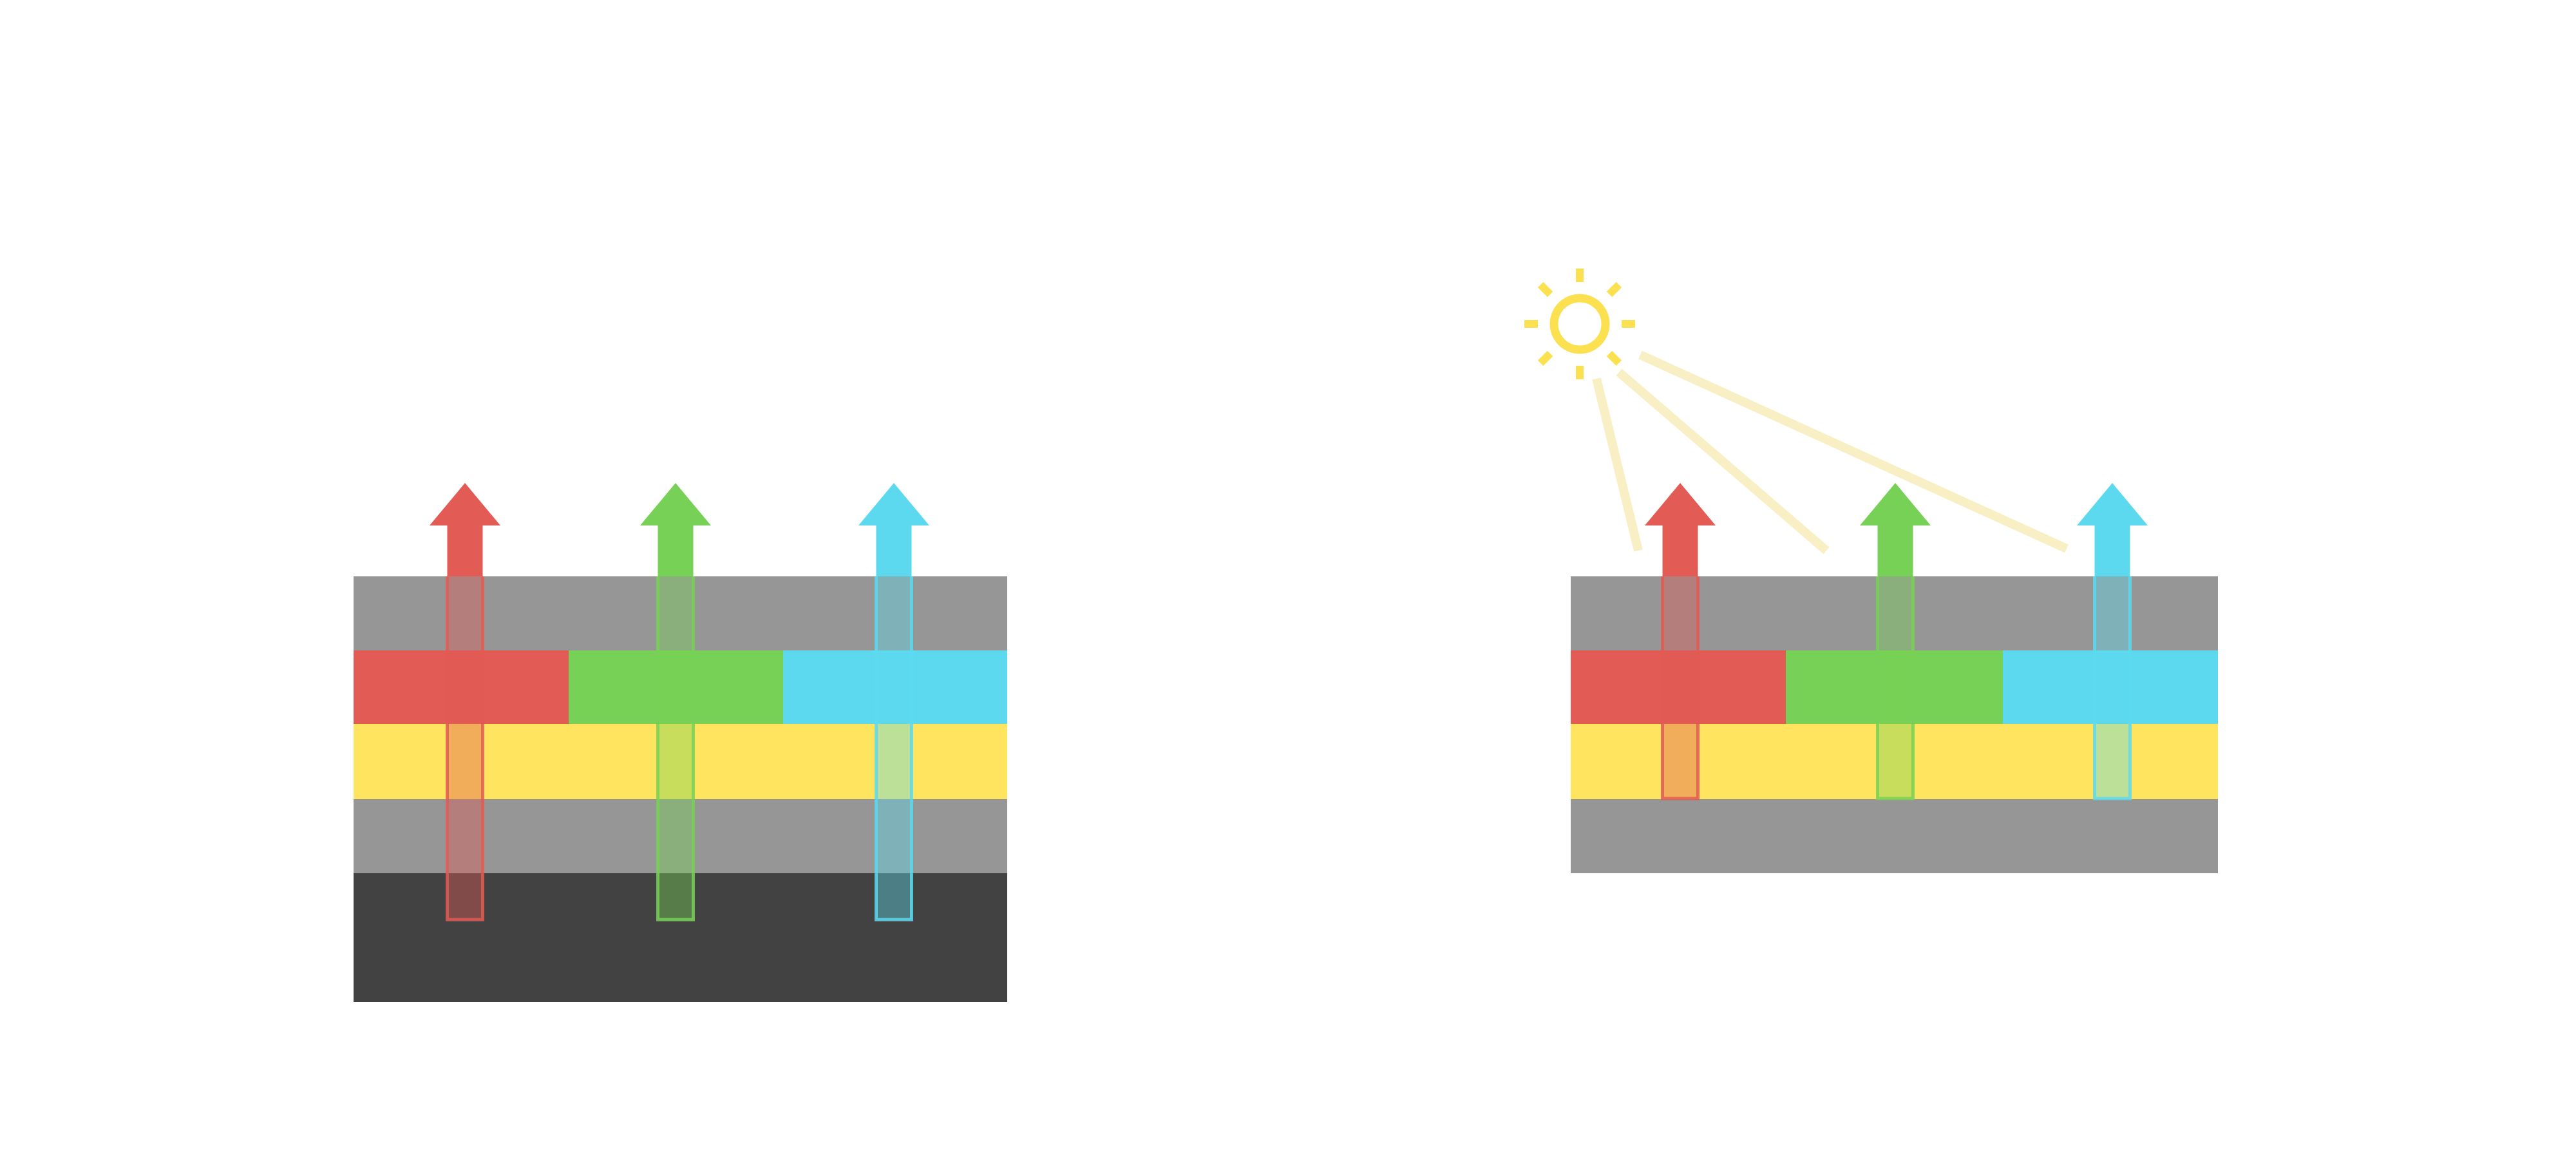 This screenshot has width=2576, height=1154. Describe the element at coordinates (1853, 451) in the screenshot. I see `sun-ray-right` at that location.